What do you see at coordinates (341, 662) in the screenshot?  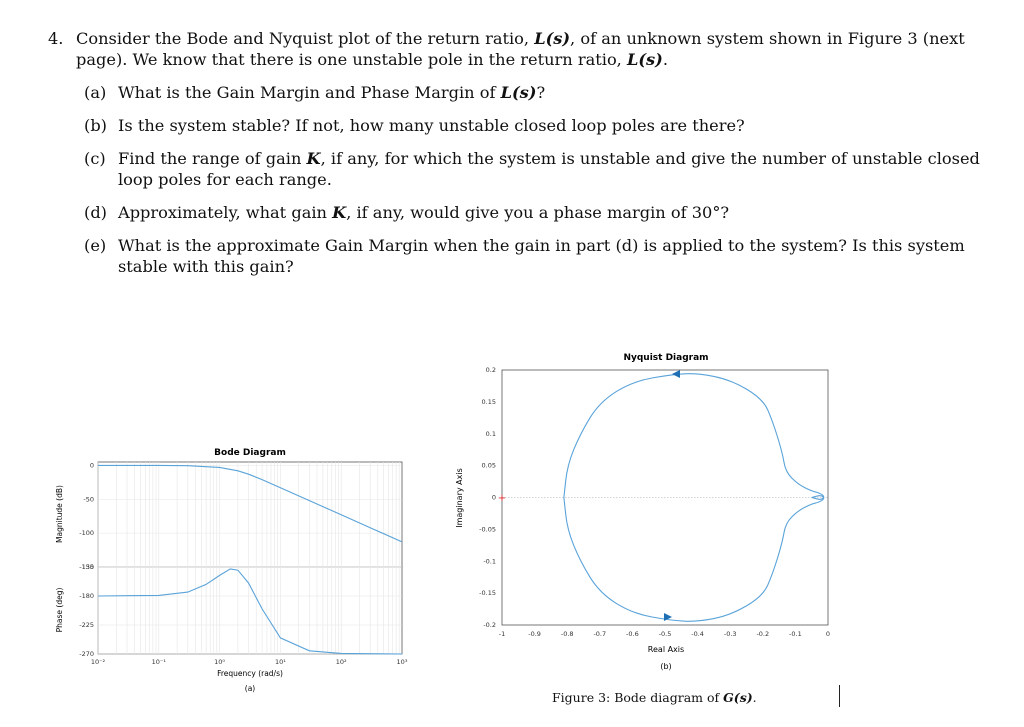 I see `bode-x-tick: 10²` at bounding box center [341, 662].